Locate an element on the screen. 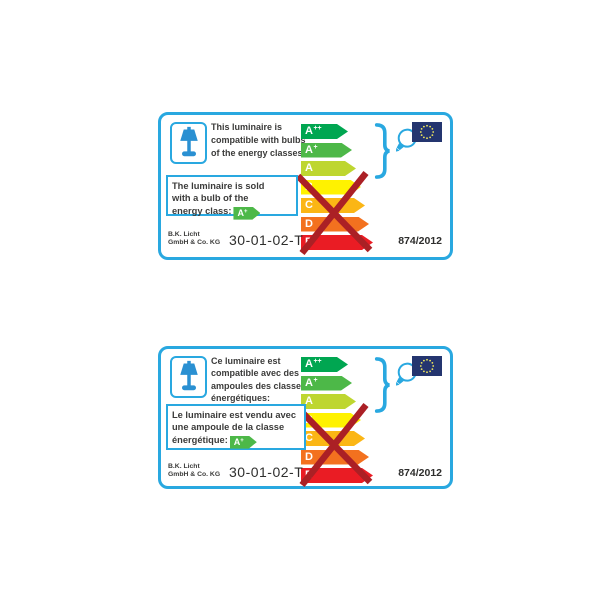 The width and height of the screenshot is (600, 600). box-line: énergétique: A+ is located at coordinates (236, 441).